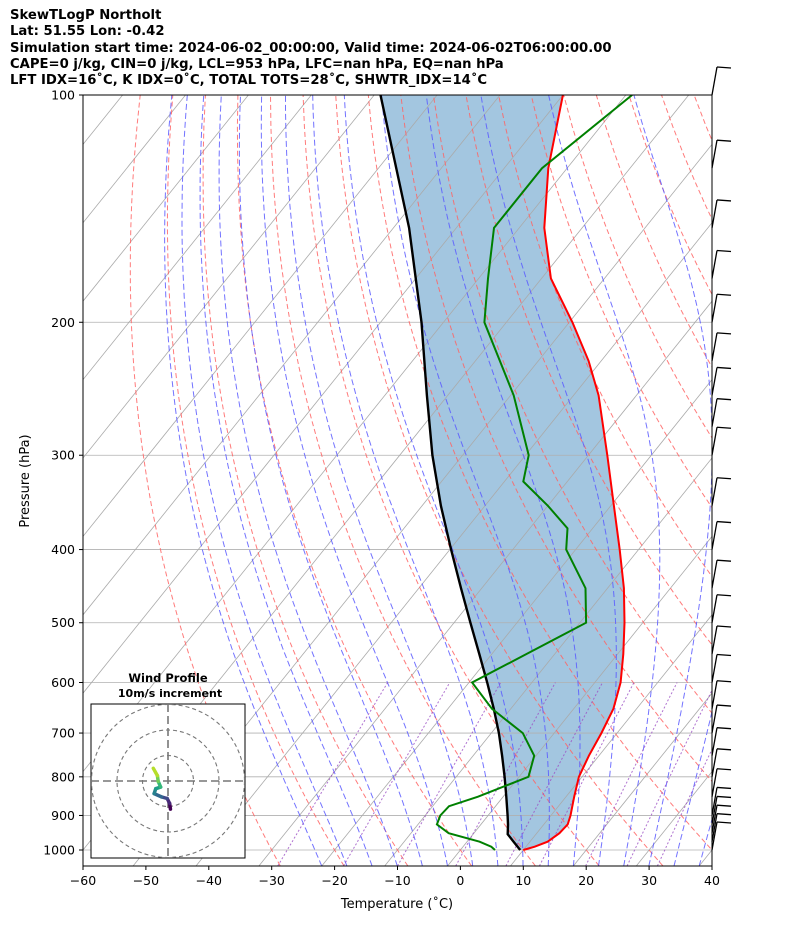  I want to click on y-tick-label: 800, so click(63, 776).